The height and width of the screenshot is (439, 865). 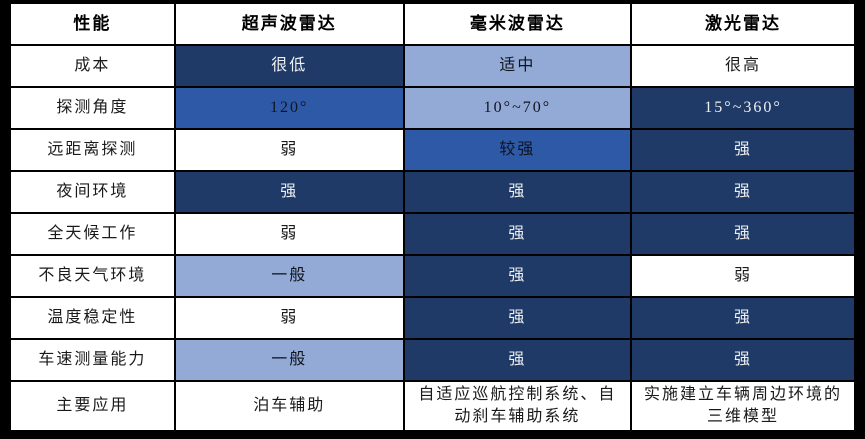 I want to click on column-header-millimeter-wave-radar: 毫米波雷达, so click(x=517, y=24).